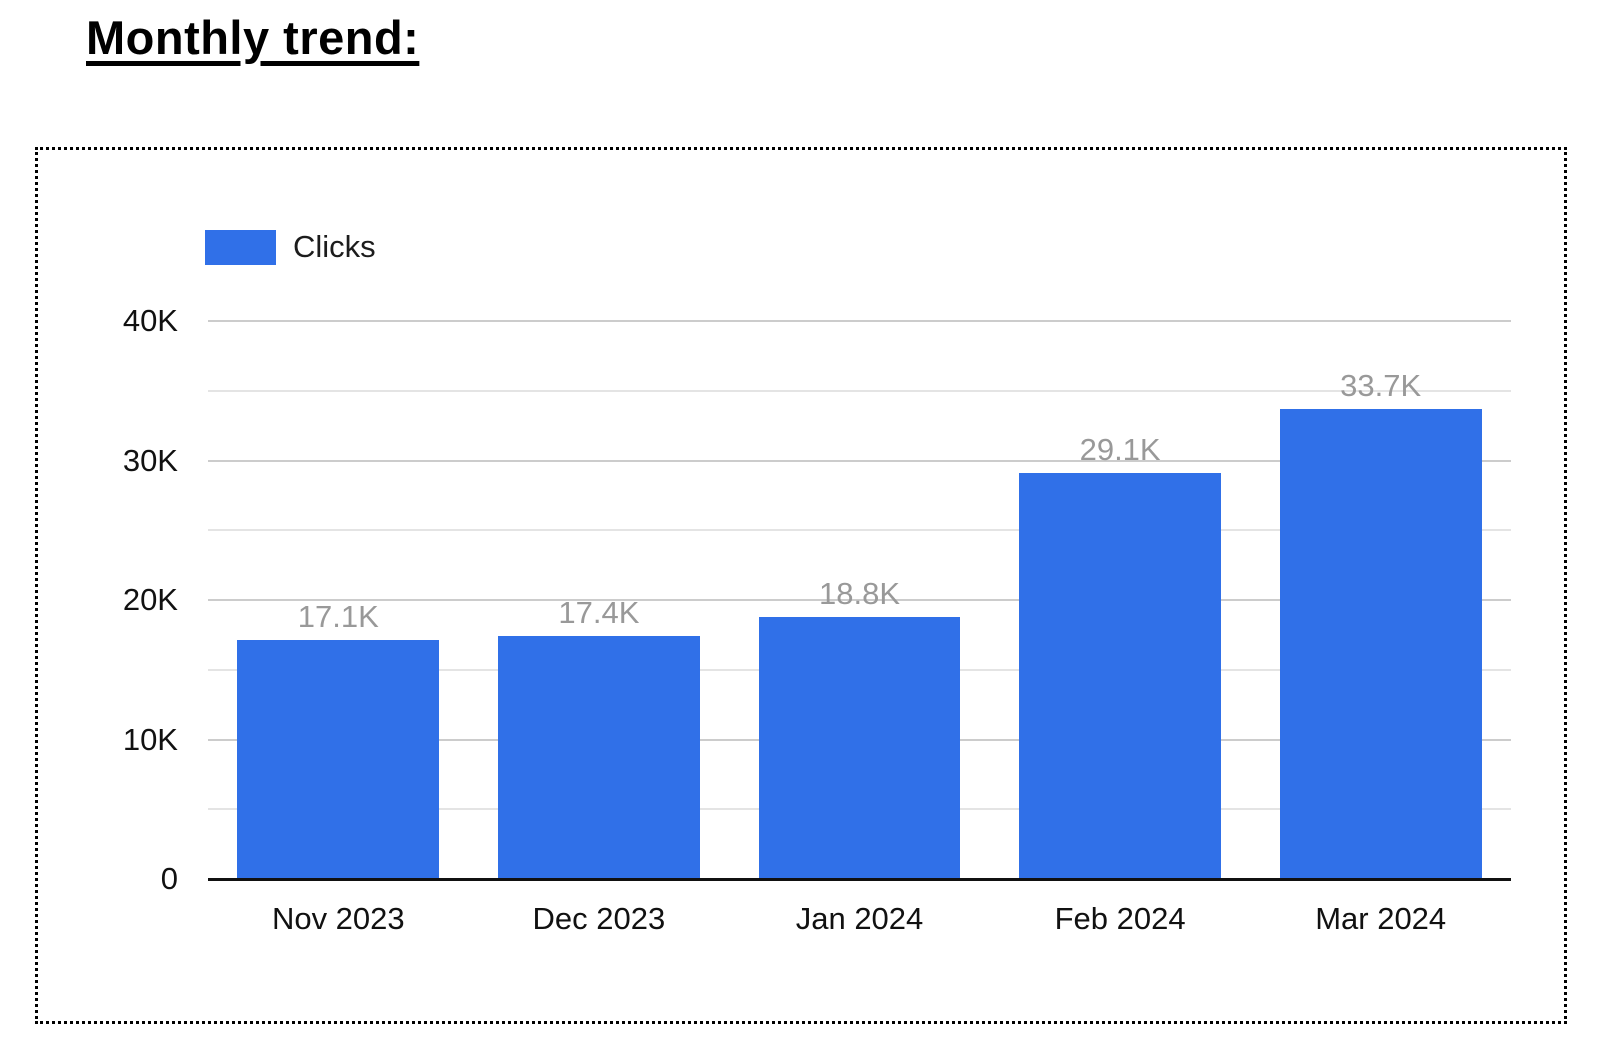  I want to click on y-axis-tick-label: 30K, so click(150, 460).